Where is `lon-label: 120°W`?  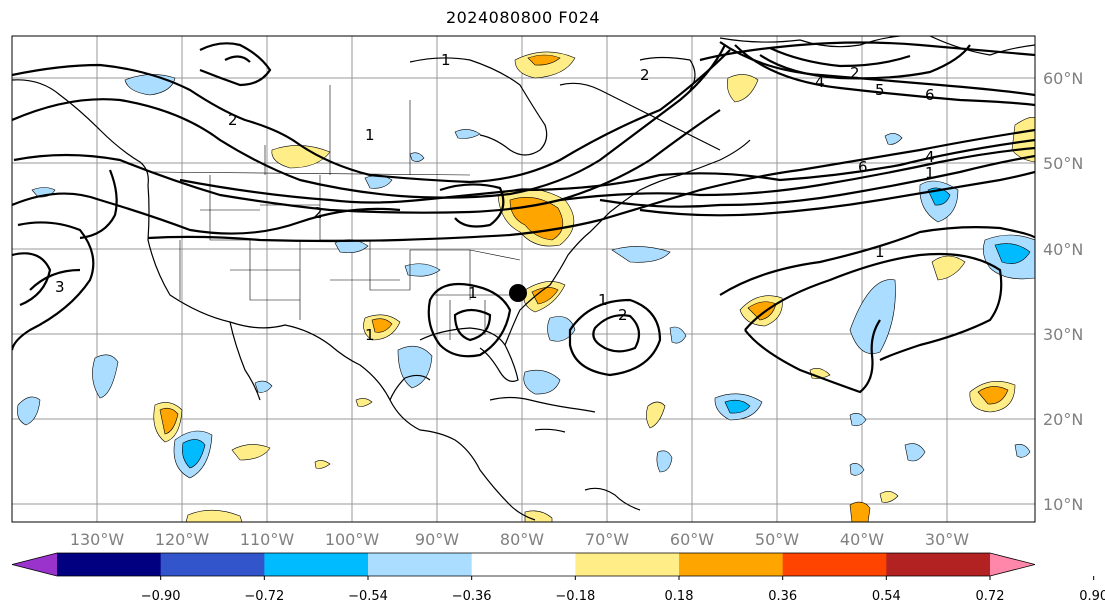
lon-label: 120°W is located at coordinates (182, 539).